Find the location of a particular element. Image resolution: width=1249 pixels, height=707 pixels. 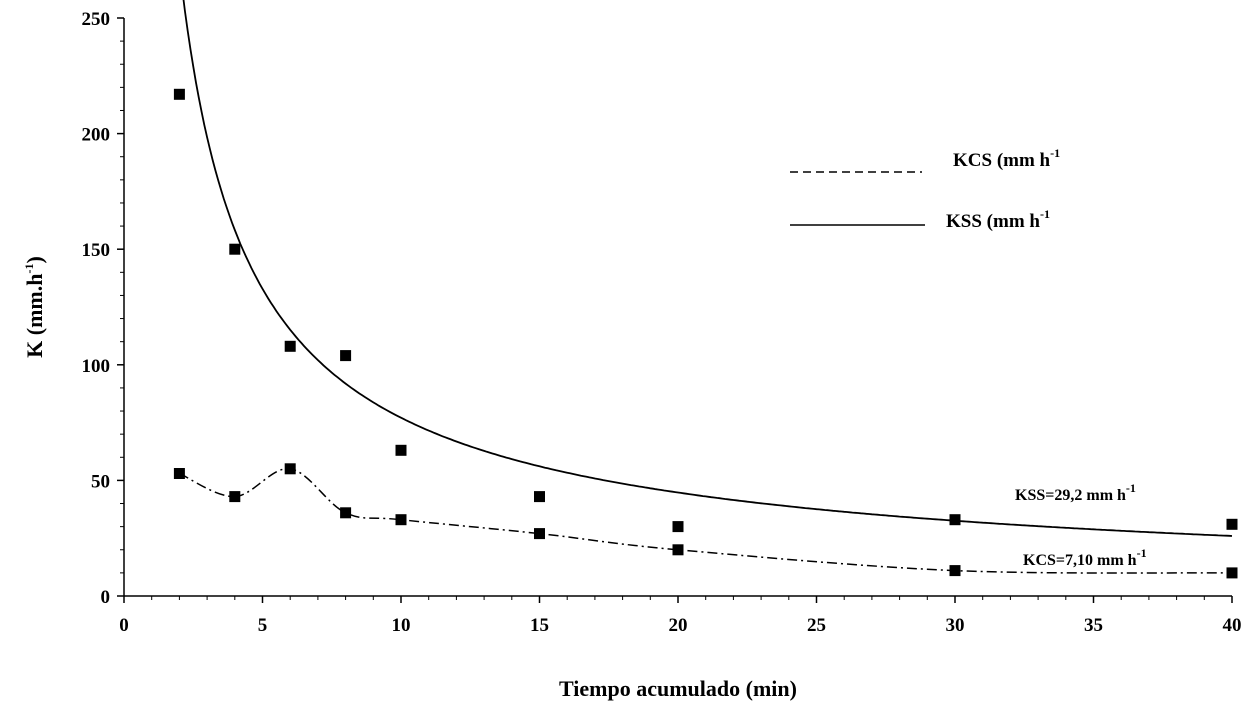

legend: KCS (mm h-1 KSS (mm h-1 is located at coordinates (925, 189).